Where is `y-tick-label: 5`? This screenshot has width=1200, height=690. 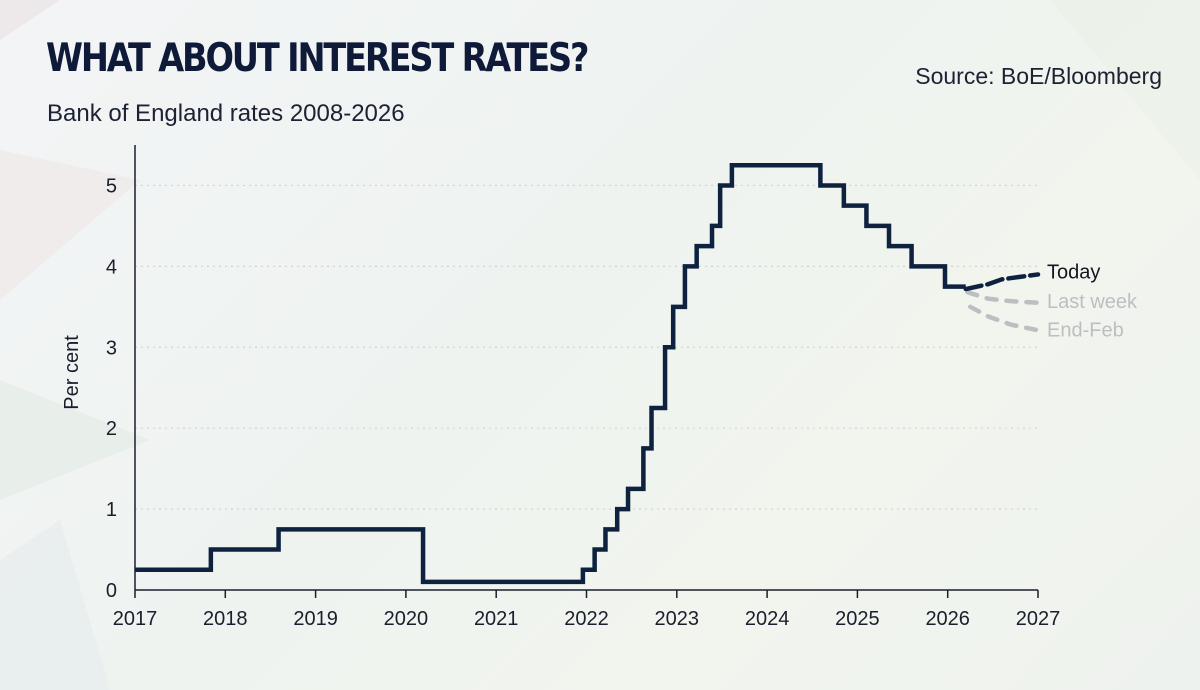
y-tick-label: 5 is located at coordinates (111, 186).